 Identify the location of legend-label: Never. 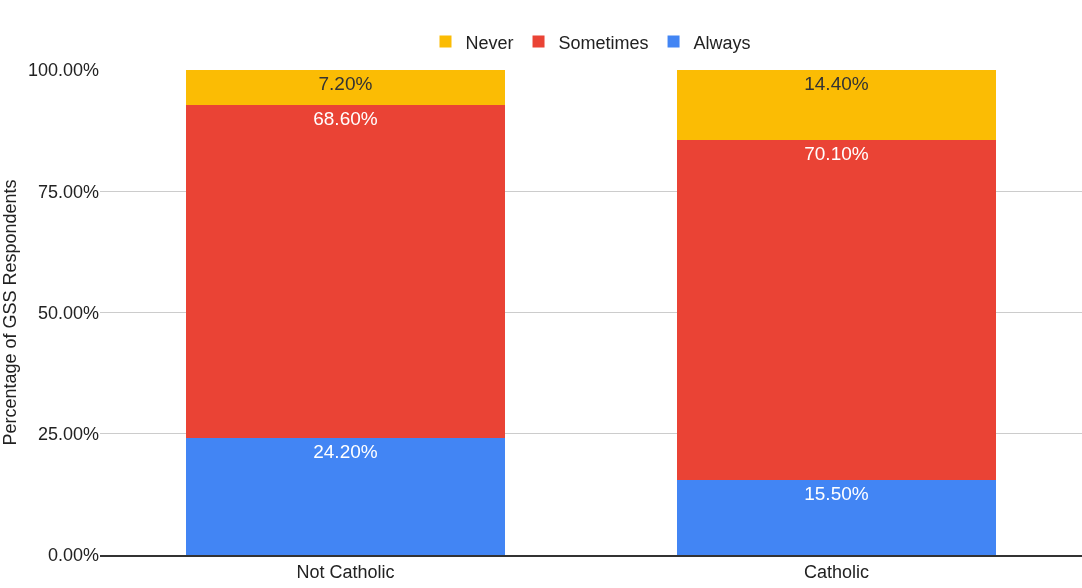
(489, 42).